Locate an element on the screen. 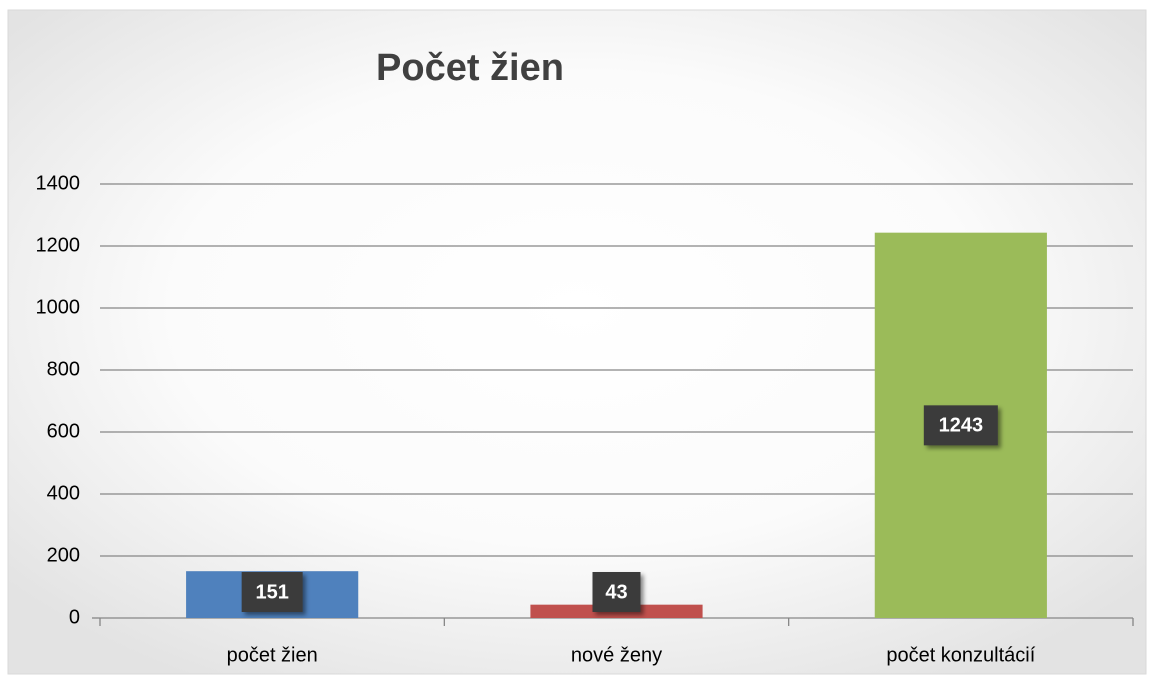  x-tick-label: počet konzultácií is located at coordinates (960, 655).